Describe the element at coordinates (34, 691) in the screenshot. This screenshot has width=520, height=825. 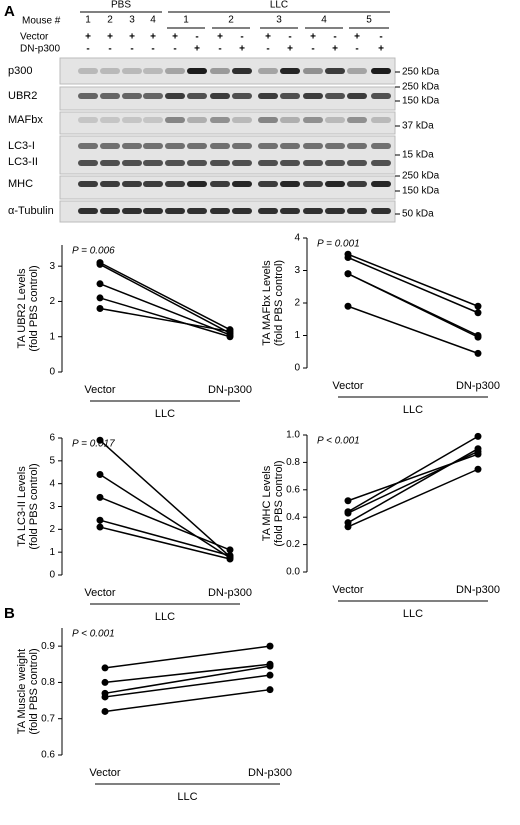
I see `y-axis-label: (fold PBS control)` at that location.